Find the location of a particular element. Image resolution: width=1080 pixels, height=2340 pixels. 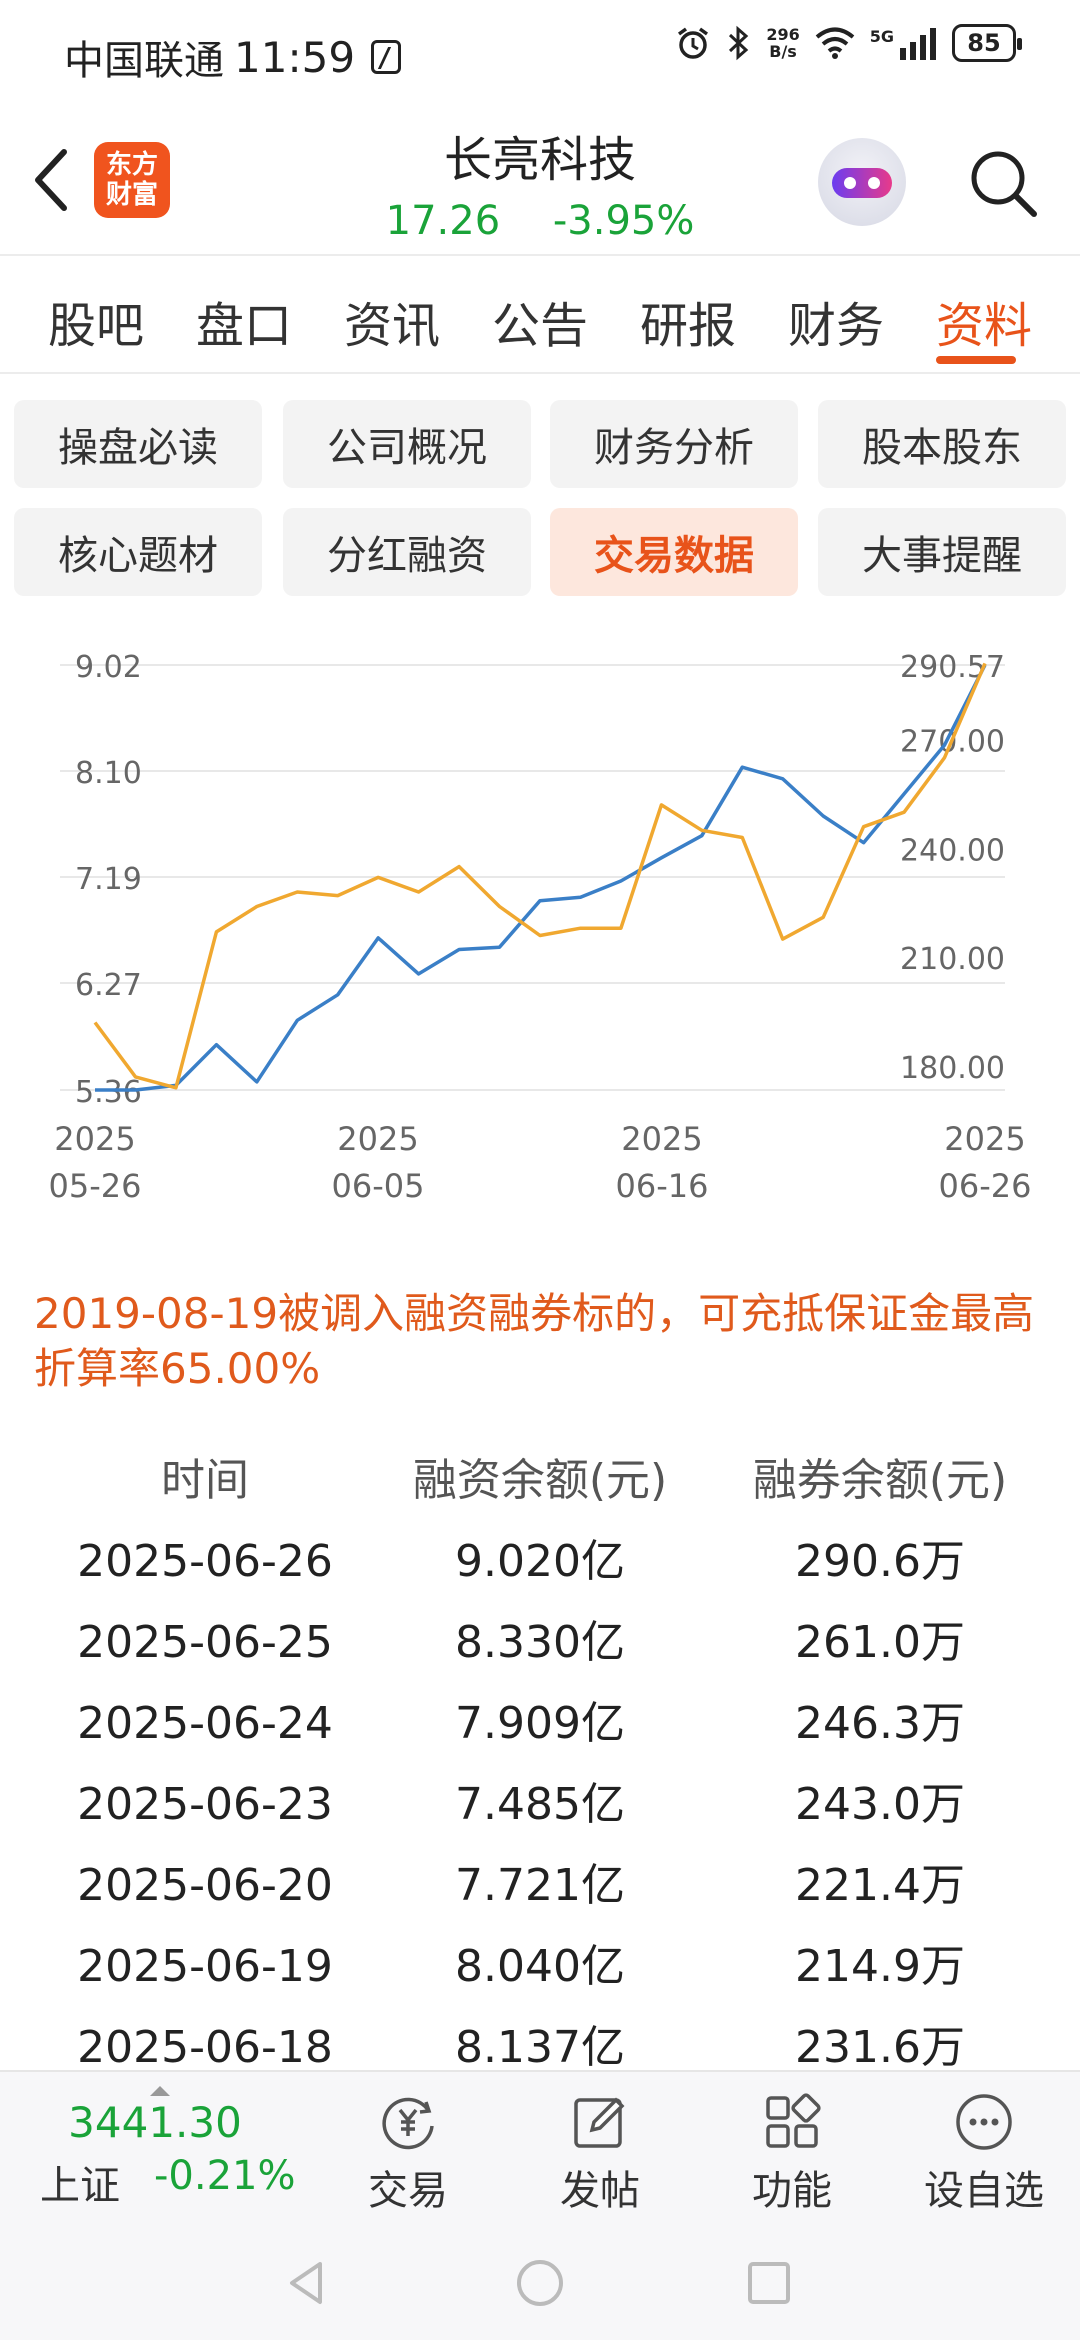

function-label: 功能 is located at coordinates (792, 2191).